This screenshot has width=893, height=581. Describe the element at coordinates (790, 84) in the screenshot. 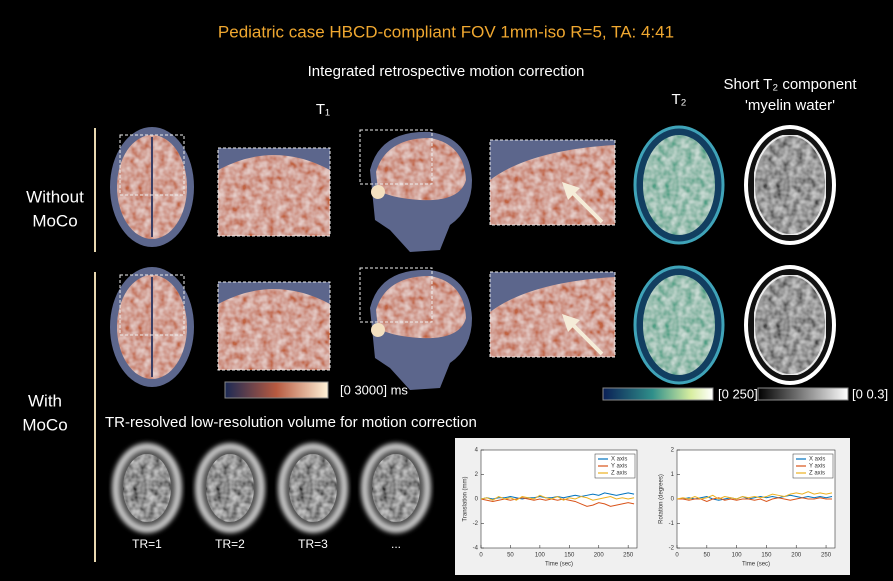

I see `column-label: Short T₂ component` at that location.